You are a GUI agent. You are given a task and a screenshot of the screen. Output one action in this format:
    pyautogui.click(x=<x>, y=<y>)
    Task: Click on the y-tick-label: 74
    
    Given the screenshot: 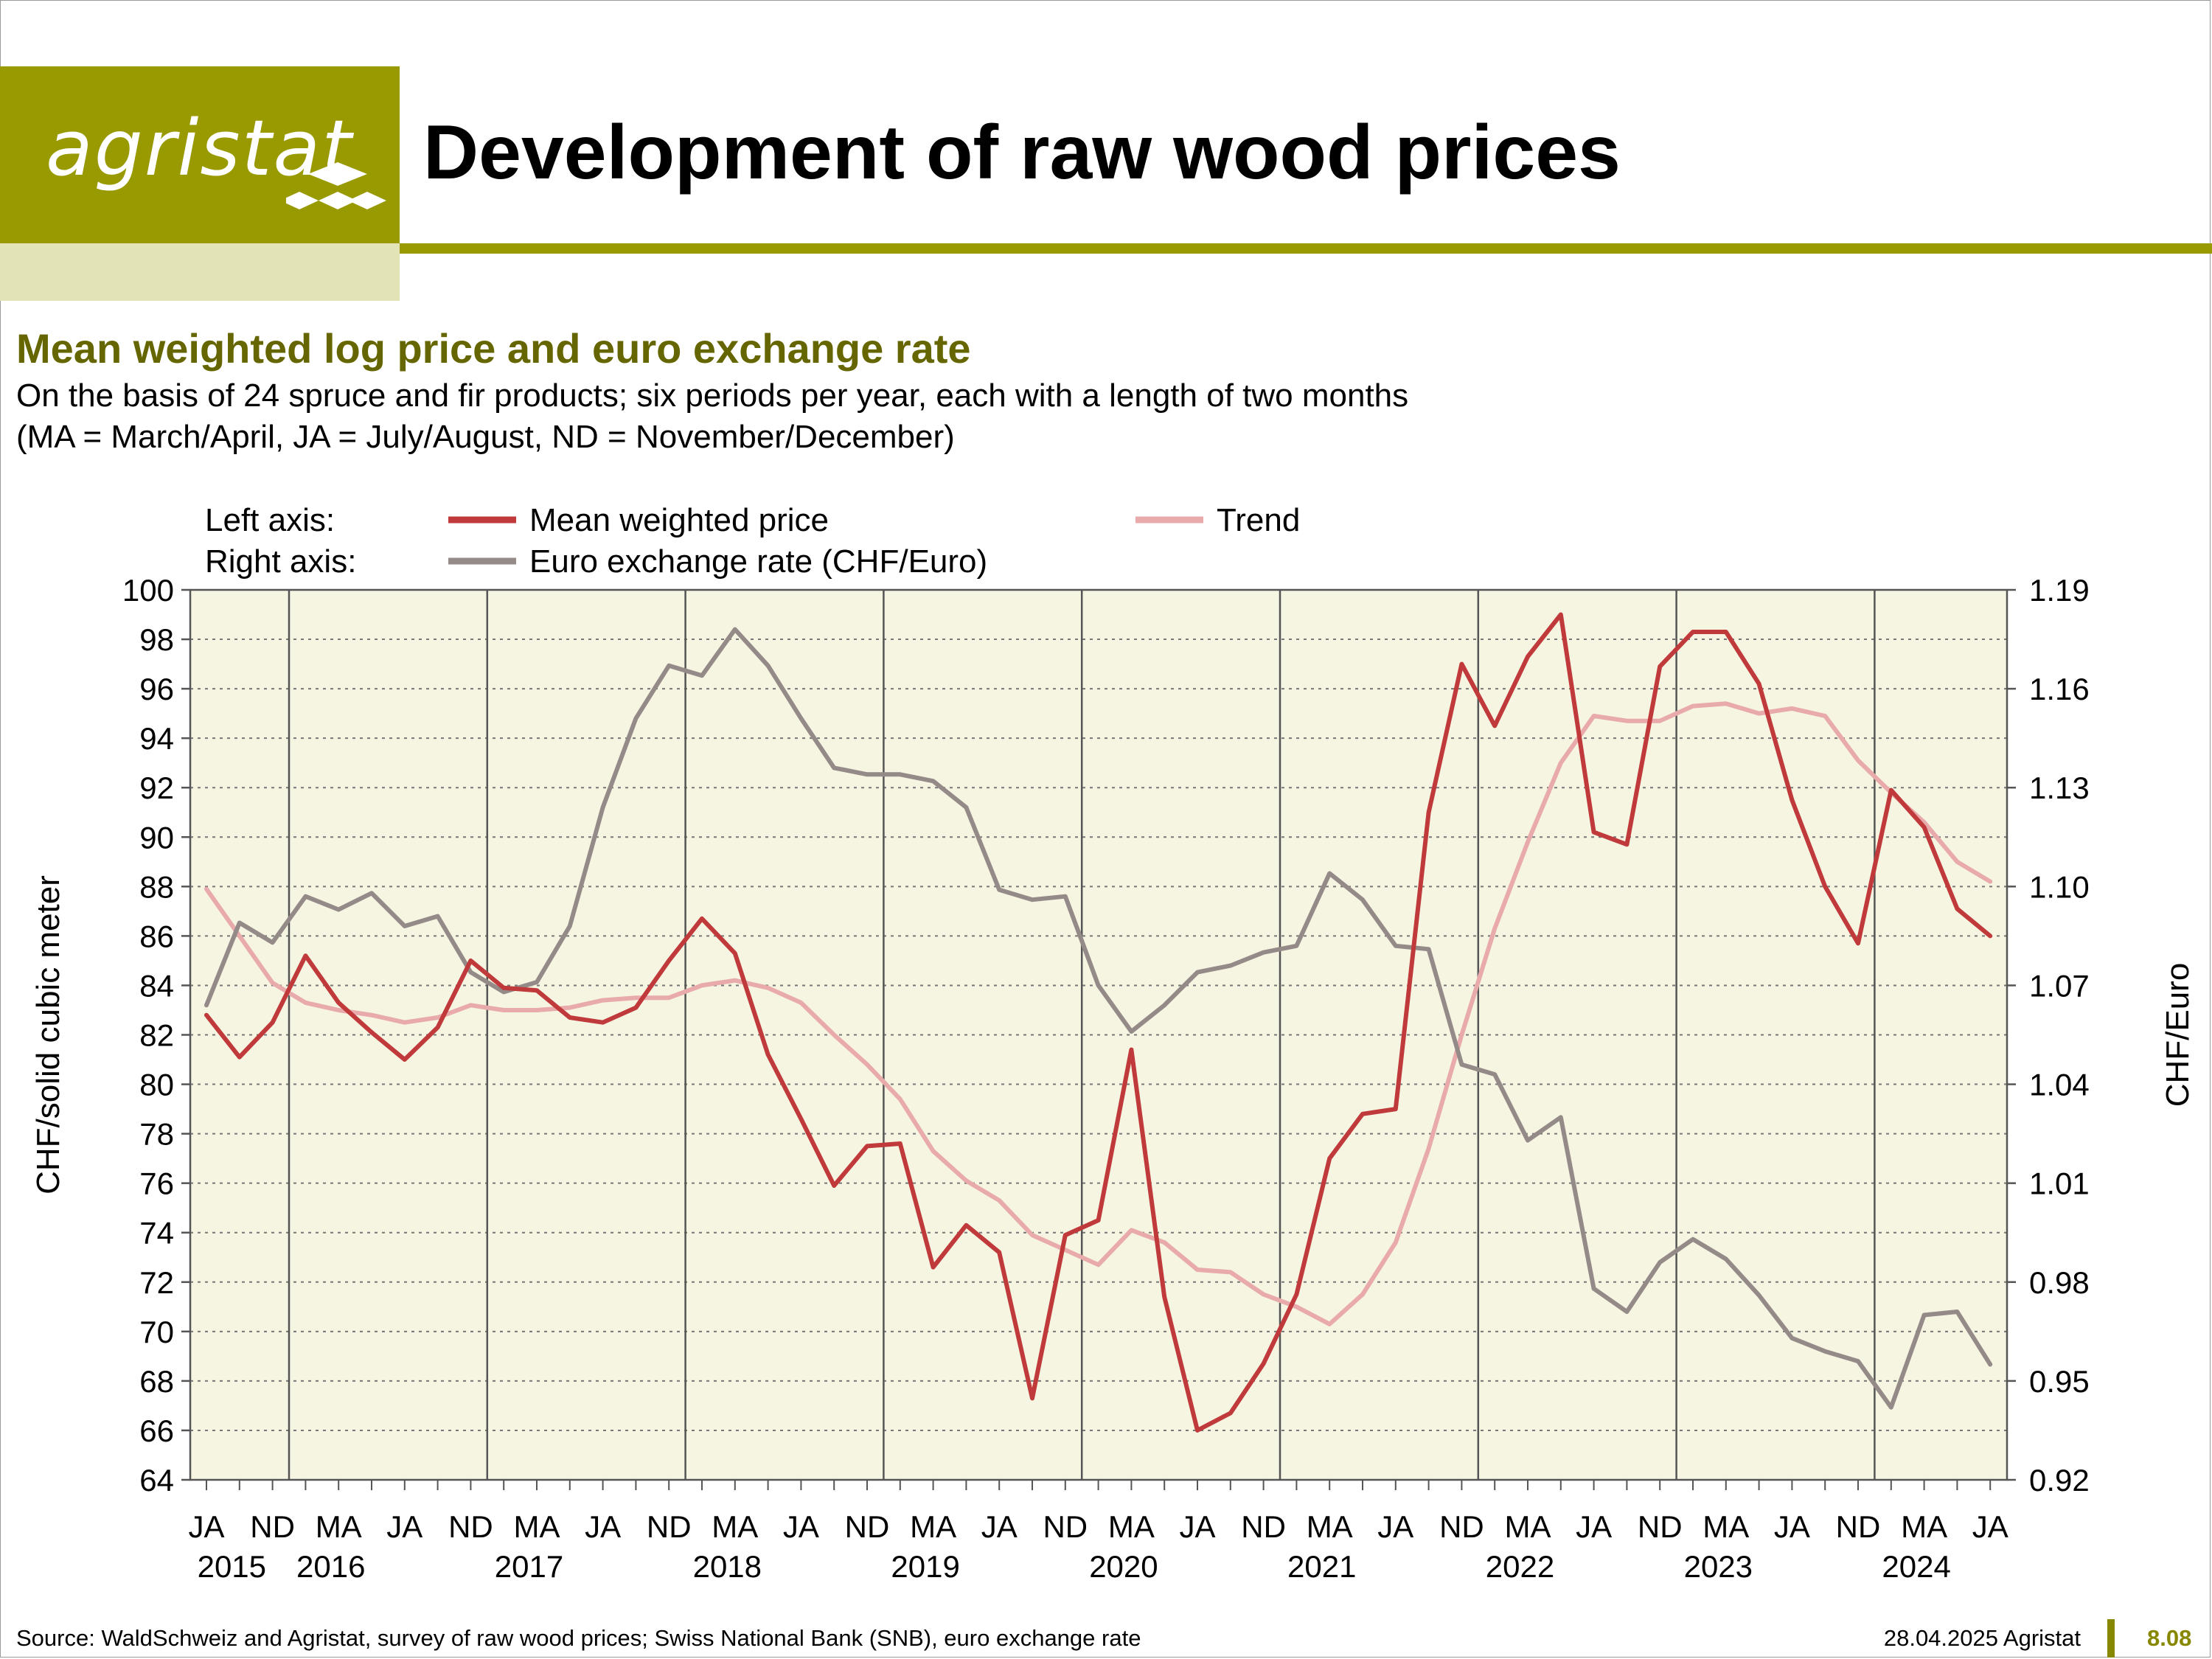 What is the action you would take?
    pyautogui.click(x=156, y=1233)
    